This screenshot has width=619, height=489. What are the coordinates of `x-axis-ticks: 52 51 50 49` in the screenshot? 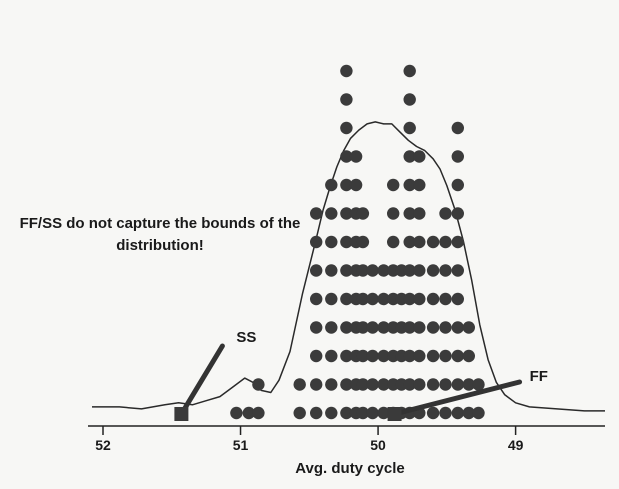 It's located at (309, 439).